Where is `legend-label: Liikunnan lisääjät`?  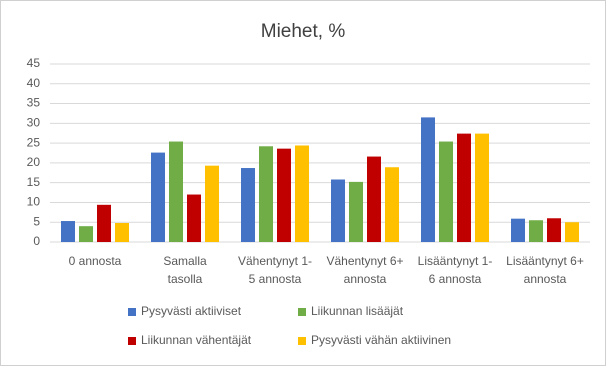 legend-label: Liikunnan lisääjät is located at coordinates (357, 311).